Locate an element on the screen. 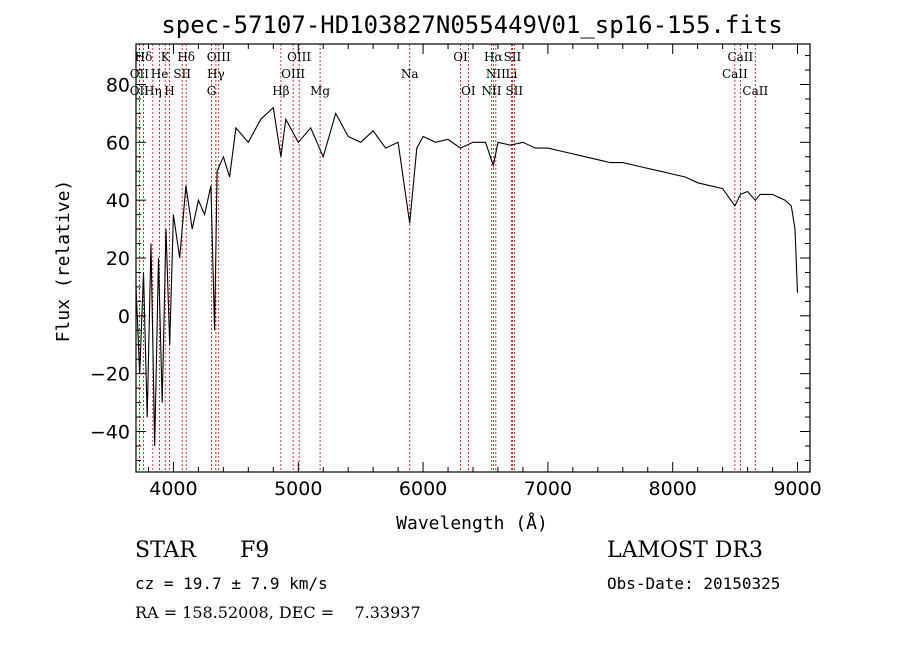 The width and height of the screenshot is (900, 649). line-marker-label-21: G is located at coordinates (212, 91).